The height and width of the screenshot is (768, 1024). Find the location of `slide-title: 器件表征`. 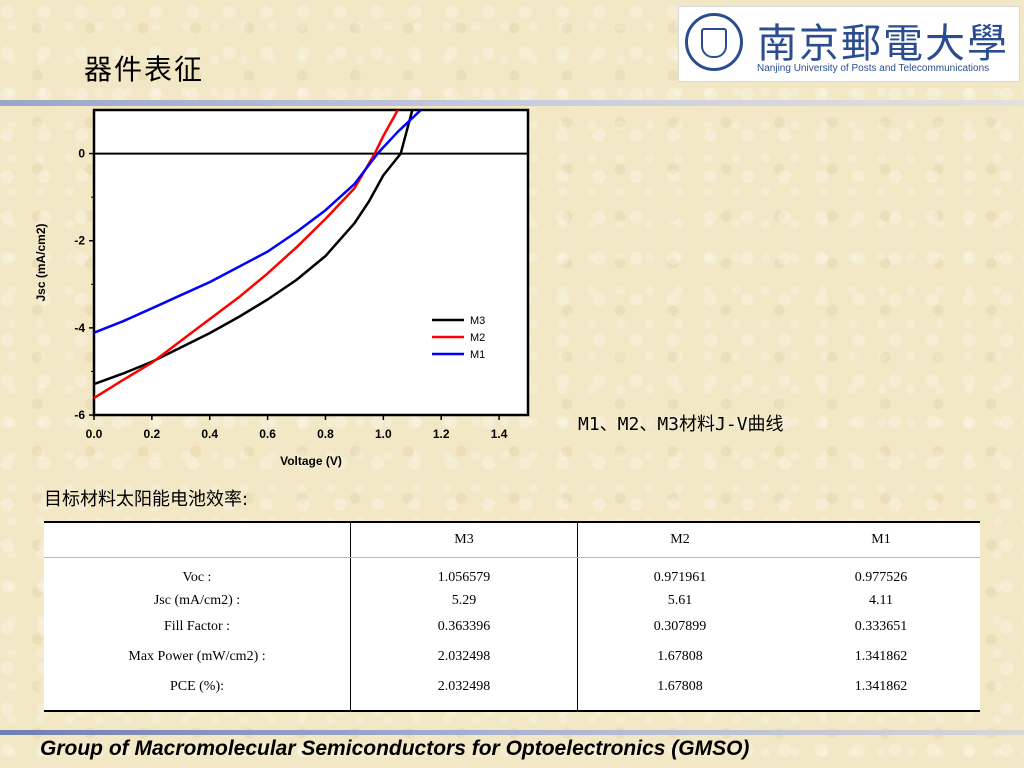

slide-title: 器件表征 is located at coordinates (144, 69).